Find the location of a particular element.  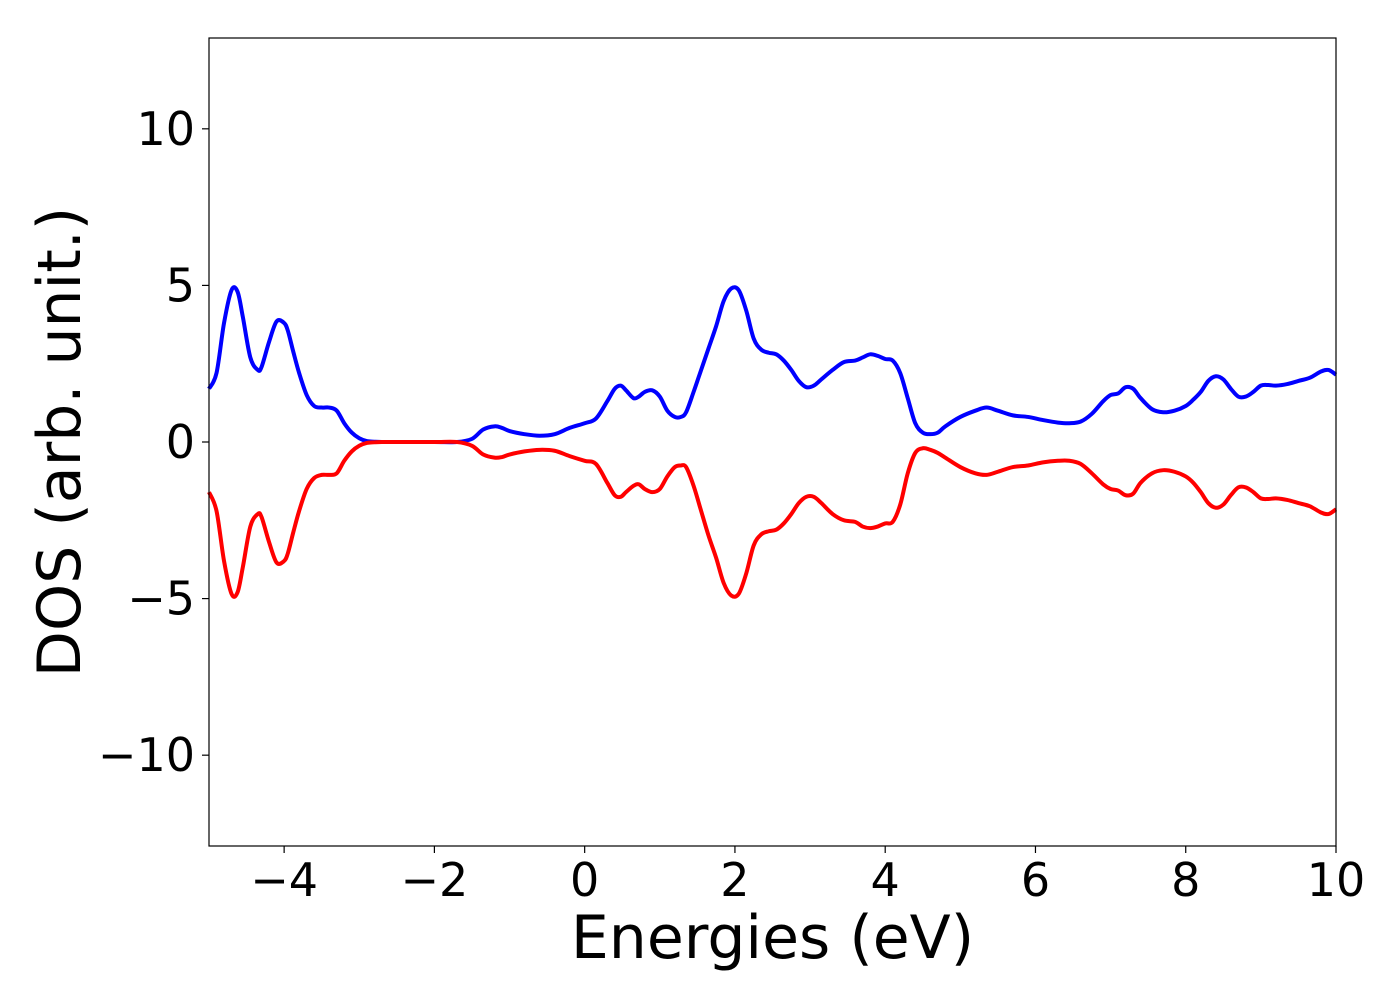

y-tick-label: 0 is located at coordinates (180, 442).